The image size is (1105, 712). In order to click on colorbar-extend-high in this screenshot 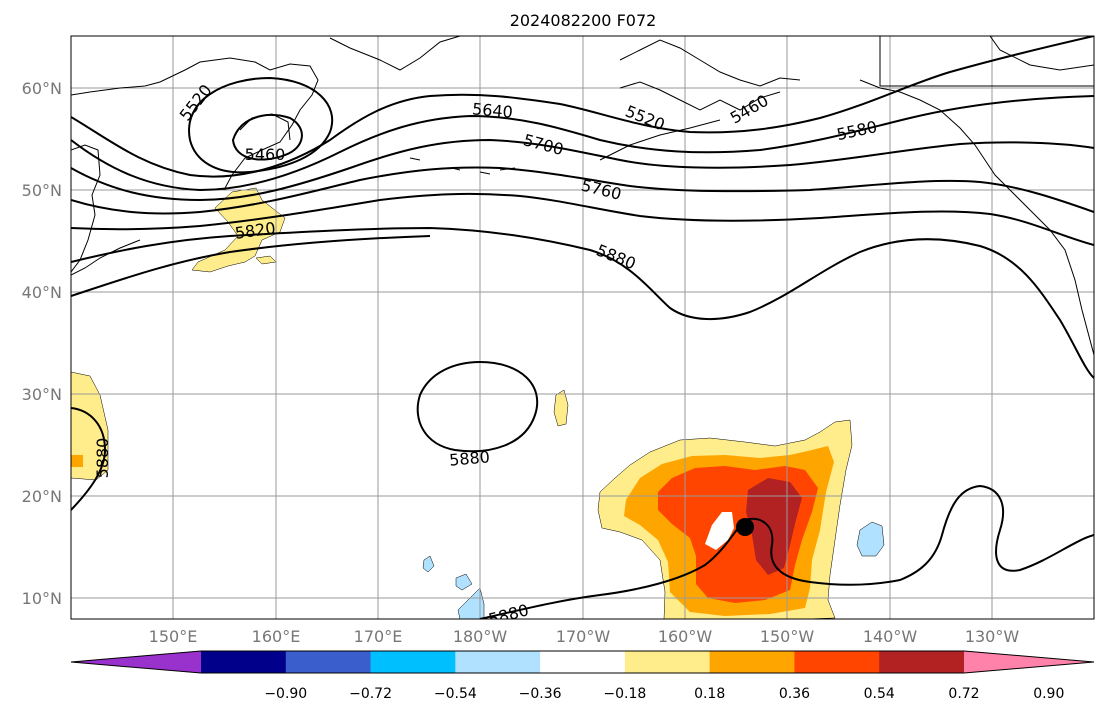, I will do `click(1029, 662)`.